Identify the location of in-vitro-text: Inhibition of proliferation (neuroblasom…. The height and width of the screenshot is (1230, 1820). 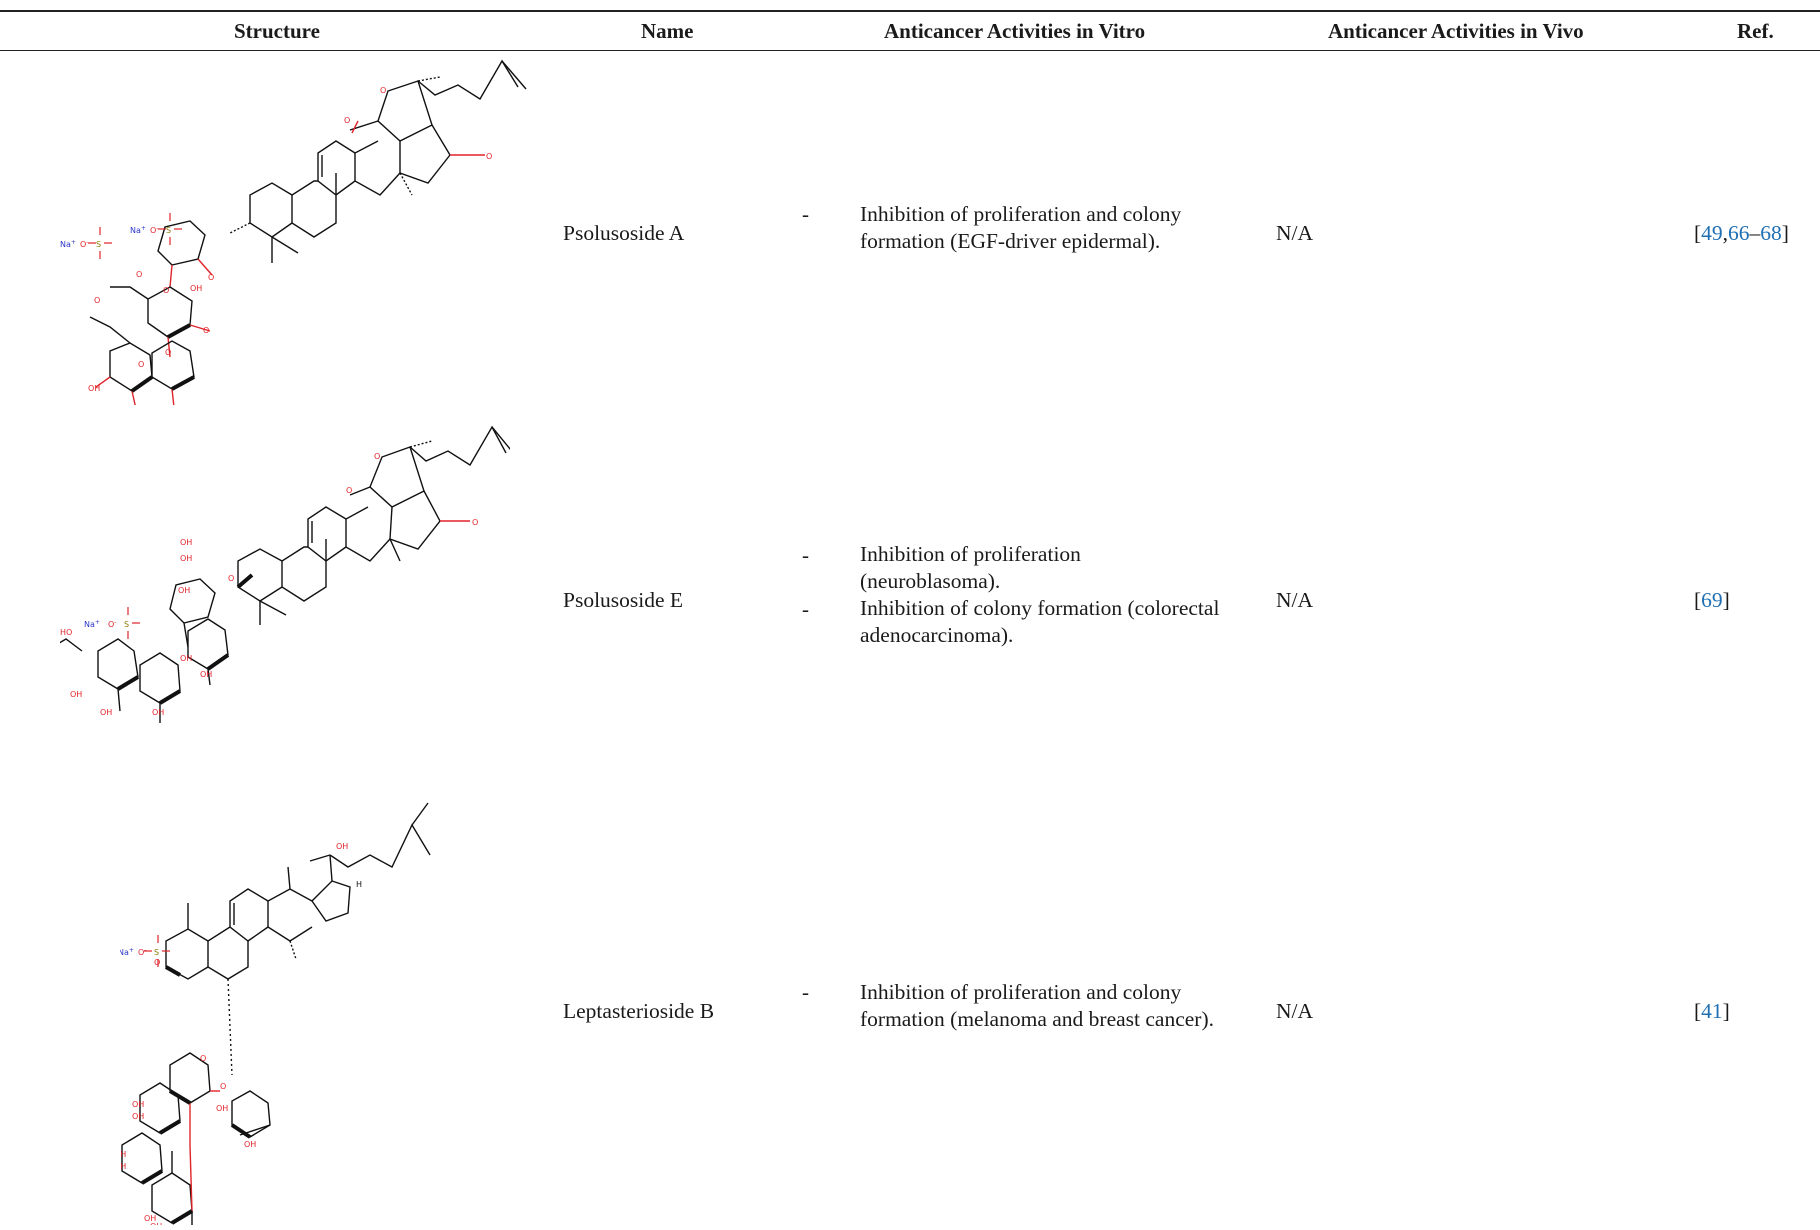
(1060, 568).